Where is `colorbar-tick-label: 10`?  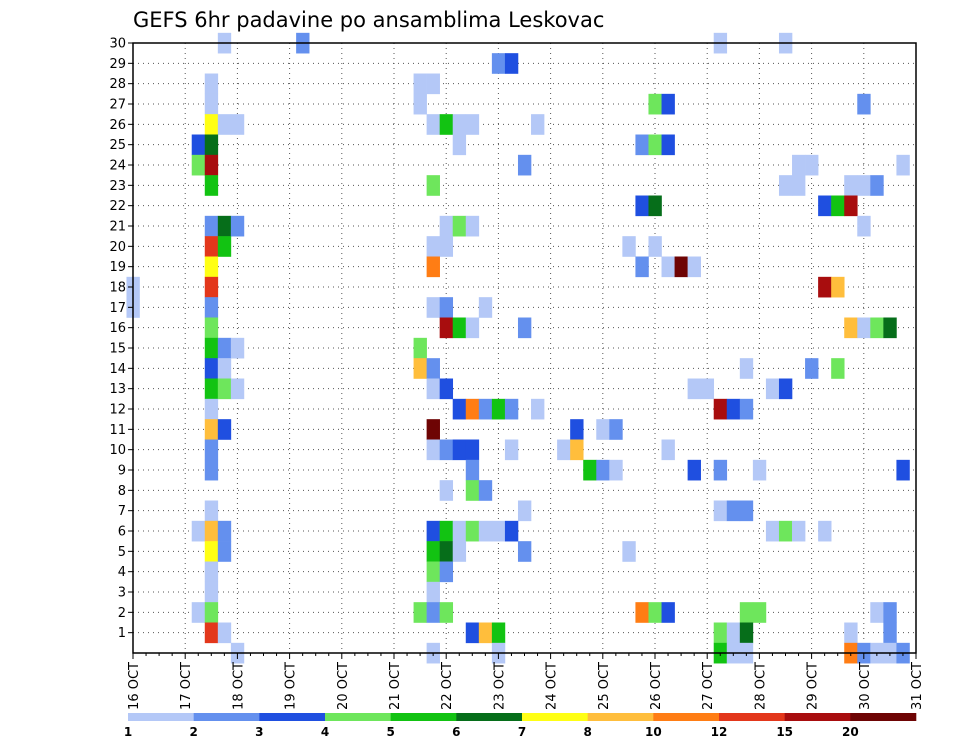 colorbar-tick-label: 10 is located at coordinates (653, 732).